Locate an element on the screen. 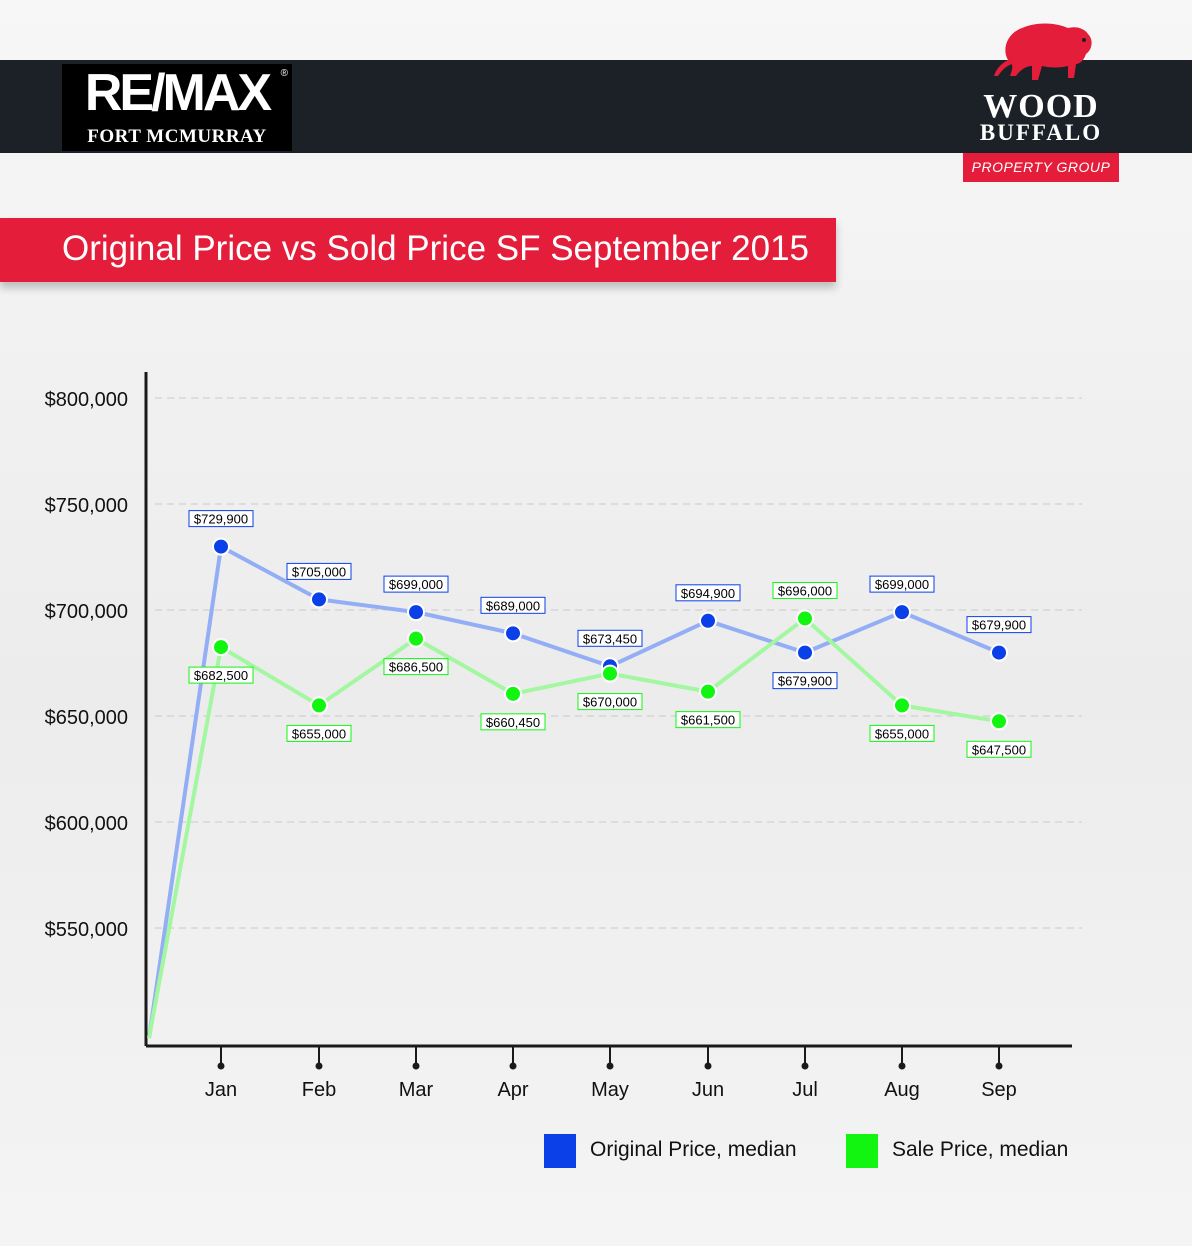 This screenshot has height=1246, width=1192. remax-logo: RE/MAX ® FORT MCMURRAY is located at coordinates (177, 107).